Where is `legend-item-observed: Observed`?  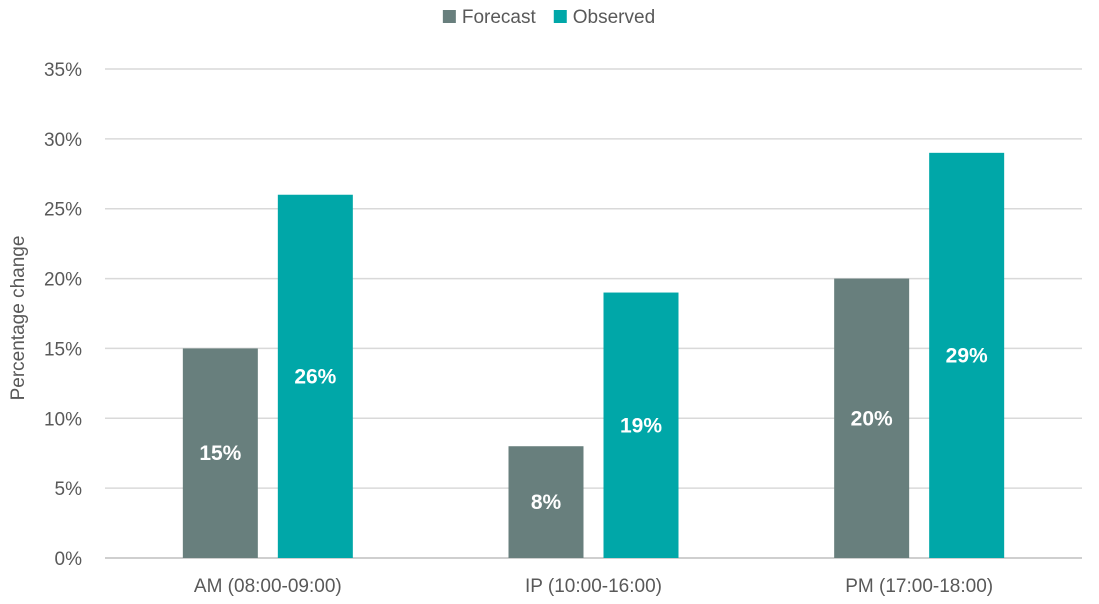
legend-item-observed: Observed is located at coordinates (604, 17).